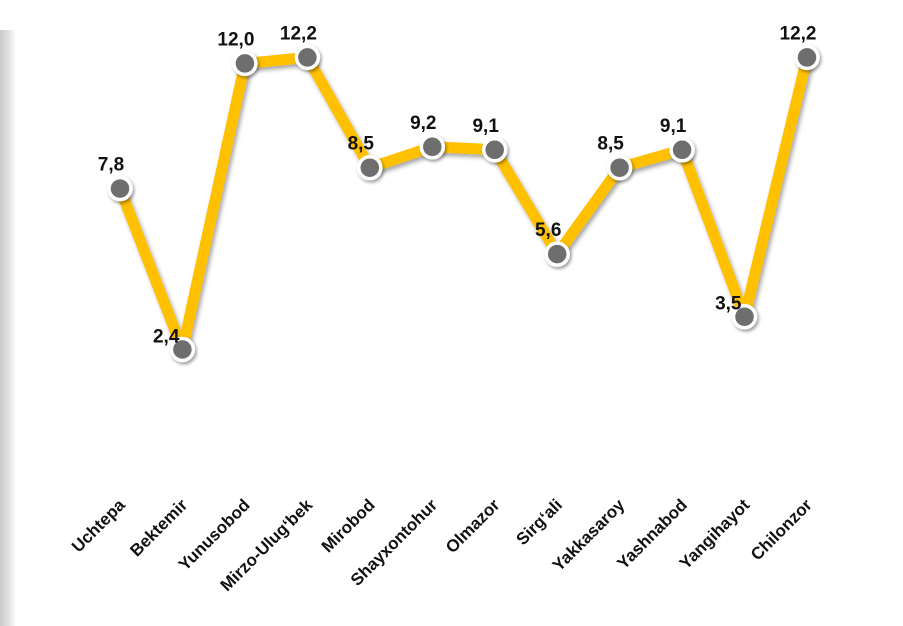  What do you see at coordinates (781, 529) in the screenshot?
I see `x-tick-label: Chilonzor` at bounding box center [781, 529].